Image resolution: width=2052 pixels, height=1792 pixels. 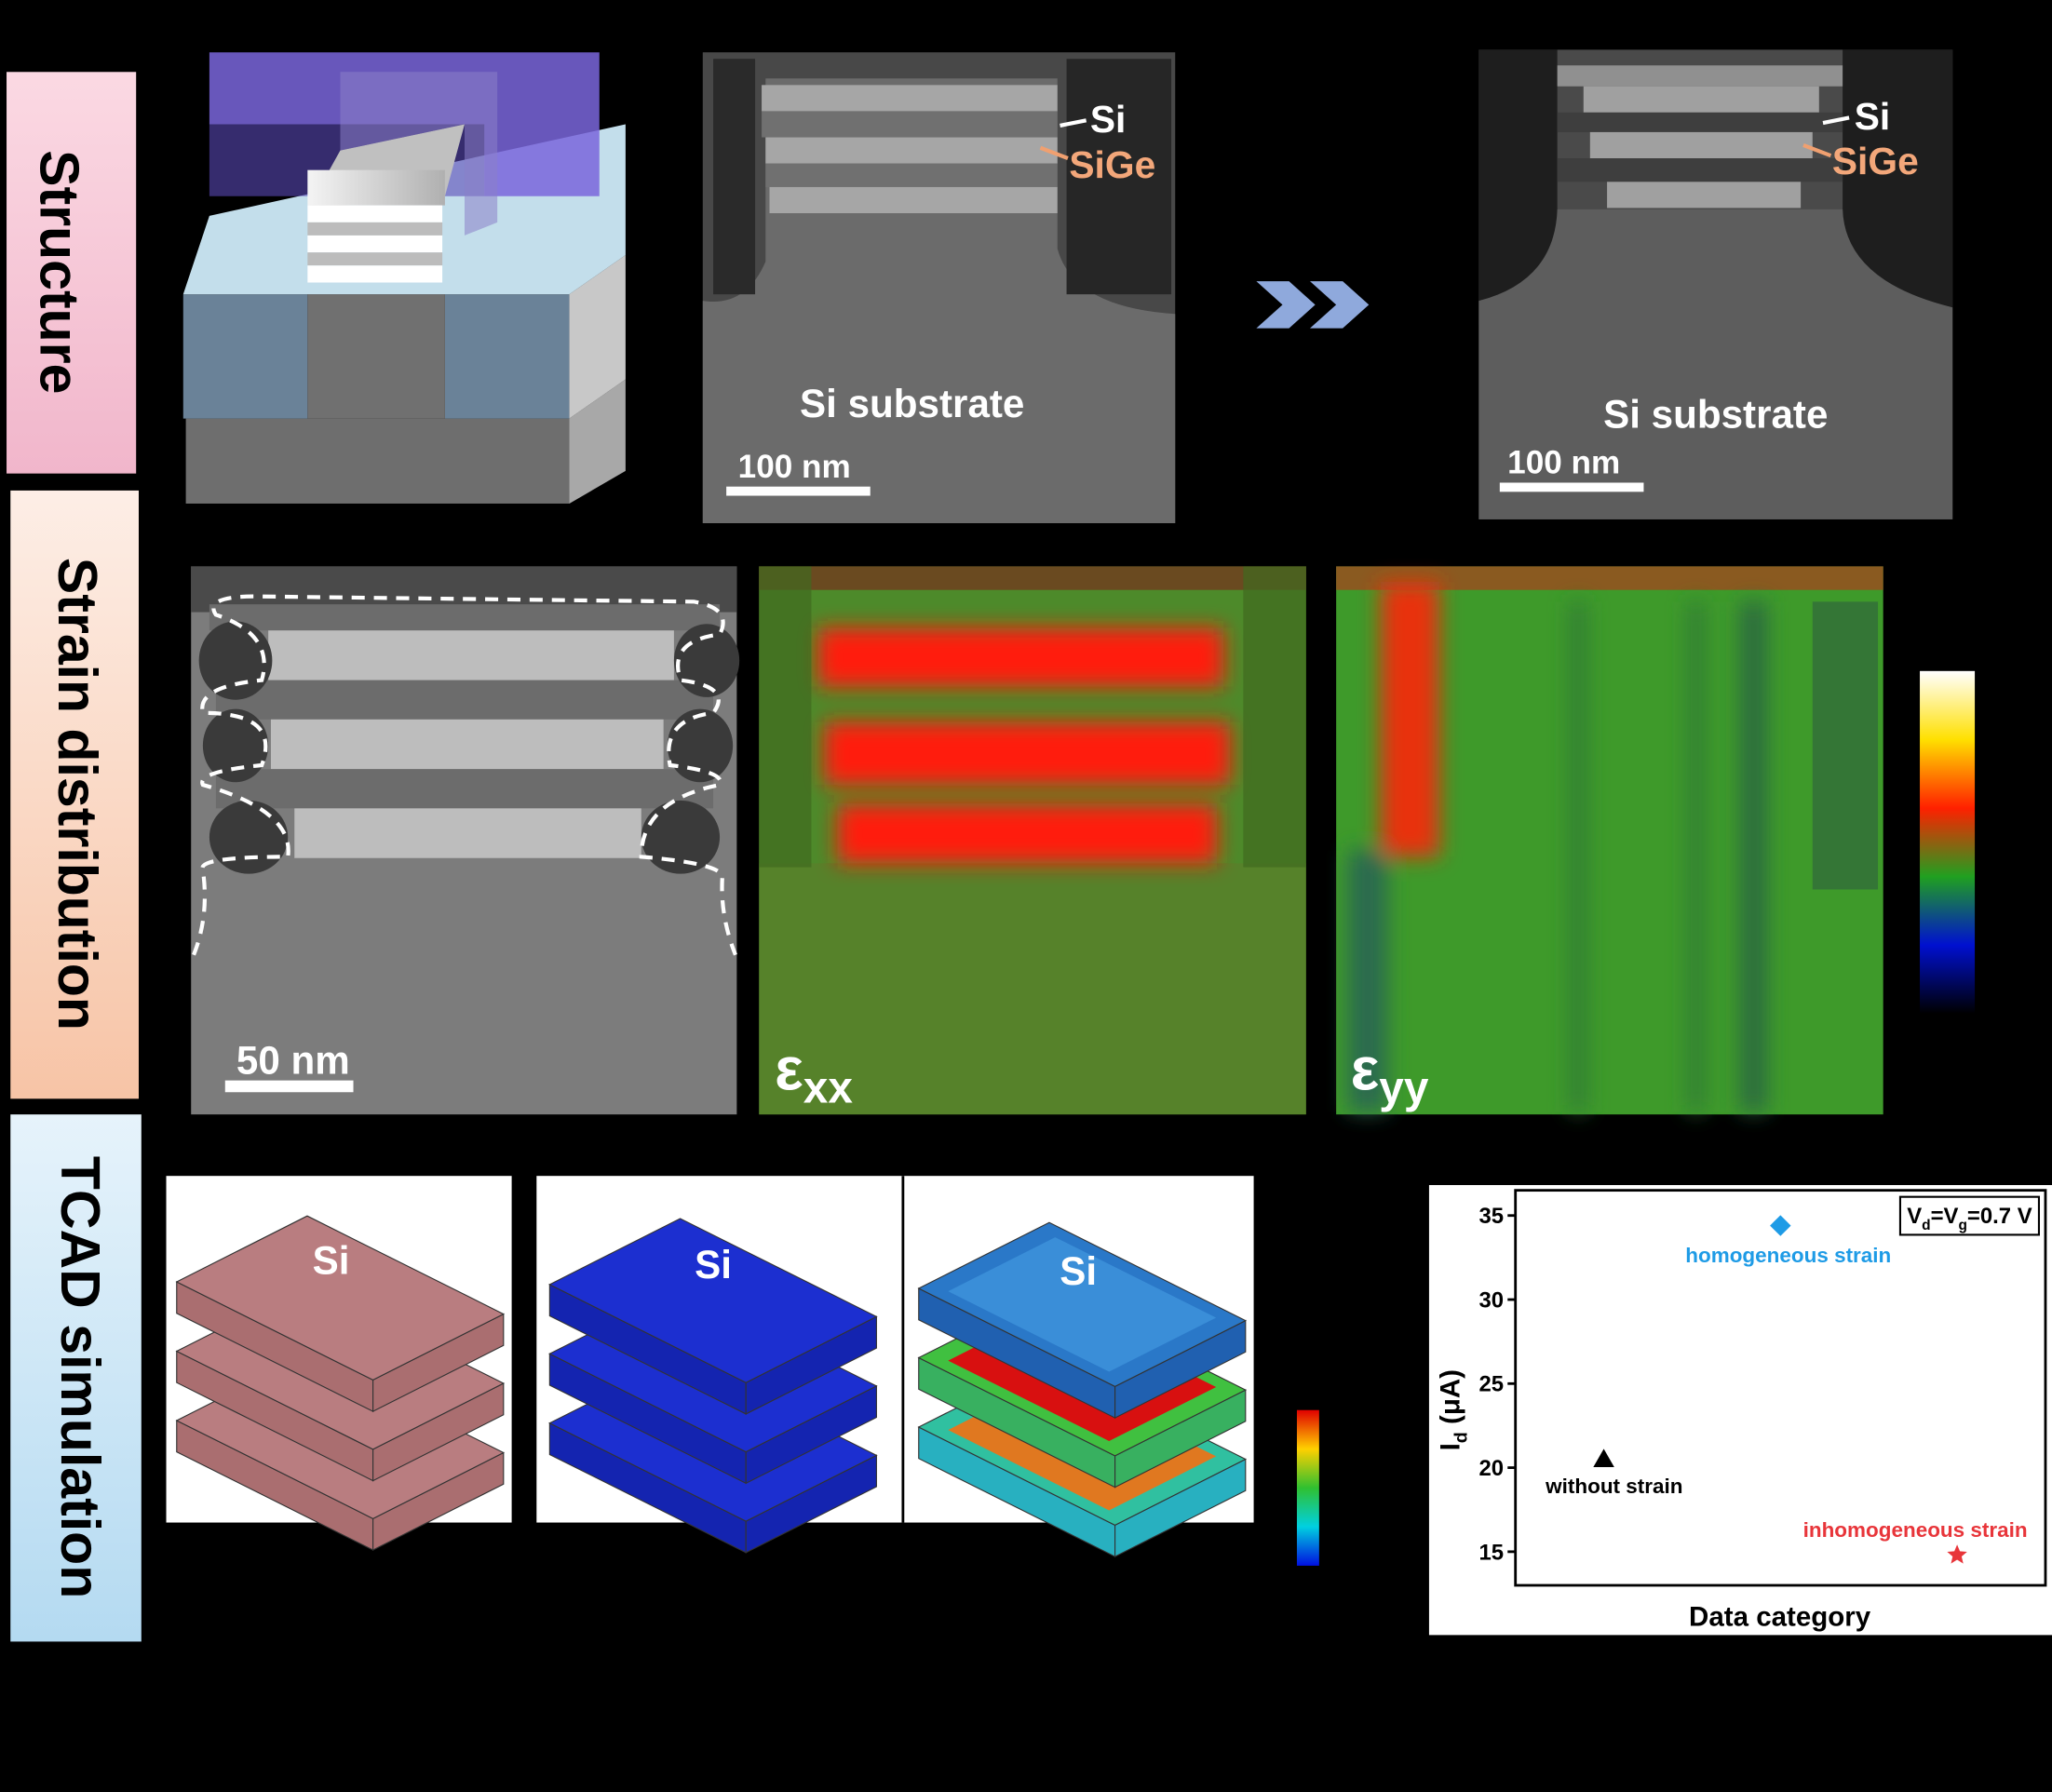 I want to click on annotation: Vd=Vg=0.7 V, so click(x=1970, y=1218).